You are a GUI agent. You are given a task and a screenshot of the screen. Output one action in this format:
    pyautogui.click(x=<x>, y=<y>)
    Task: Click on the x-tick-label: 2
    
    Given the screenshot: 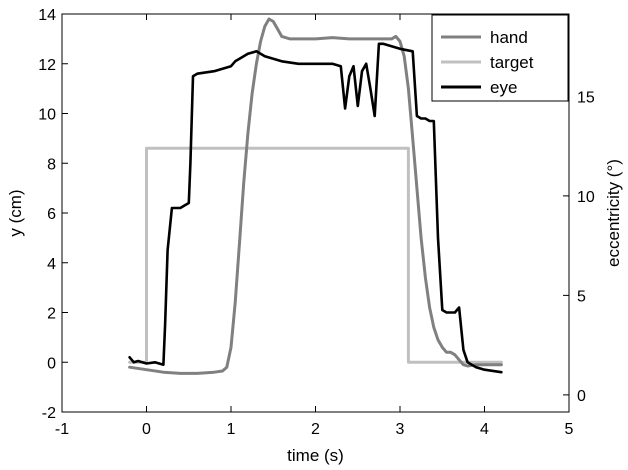 What is the action you would take?
    pyautogui.click(x=315, y=429)
    